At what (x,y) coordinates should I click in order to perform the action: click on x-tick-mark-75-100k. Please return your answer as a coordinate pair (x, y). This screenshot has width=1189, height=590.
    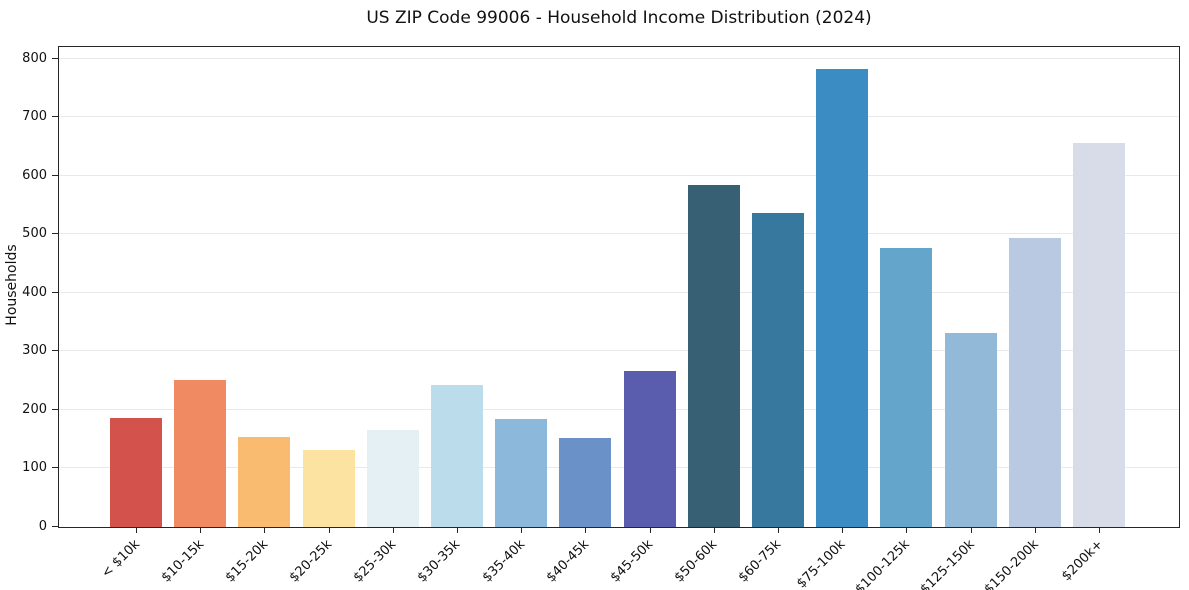
    Looking at the image, I should click on (843, 530).